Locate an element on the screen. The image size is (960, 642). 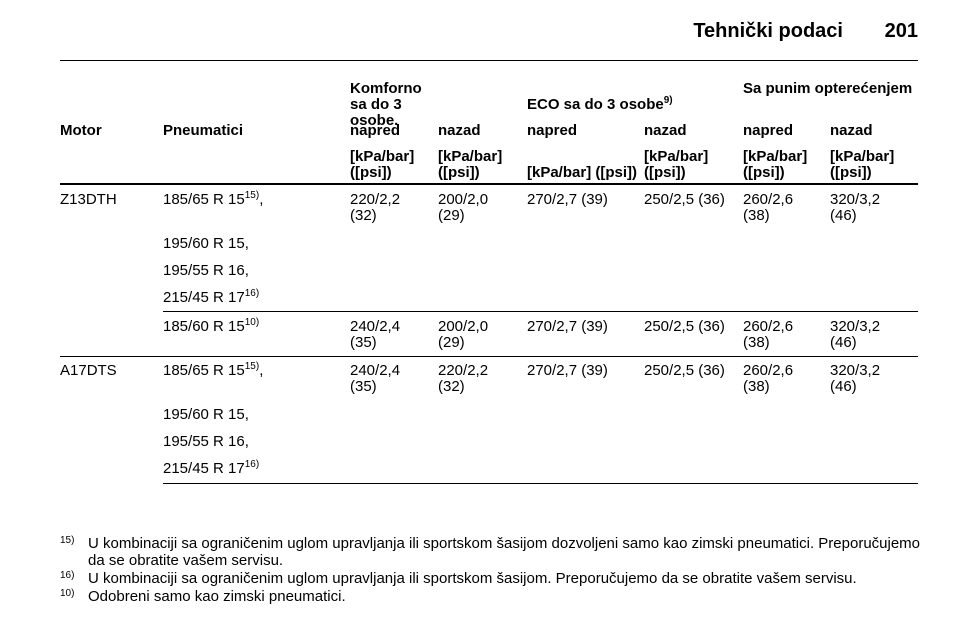
tire-size: 185/60 R 15 is located at coordinates (204, 326).